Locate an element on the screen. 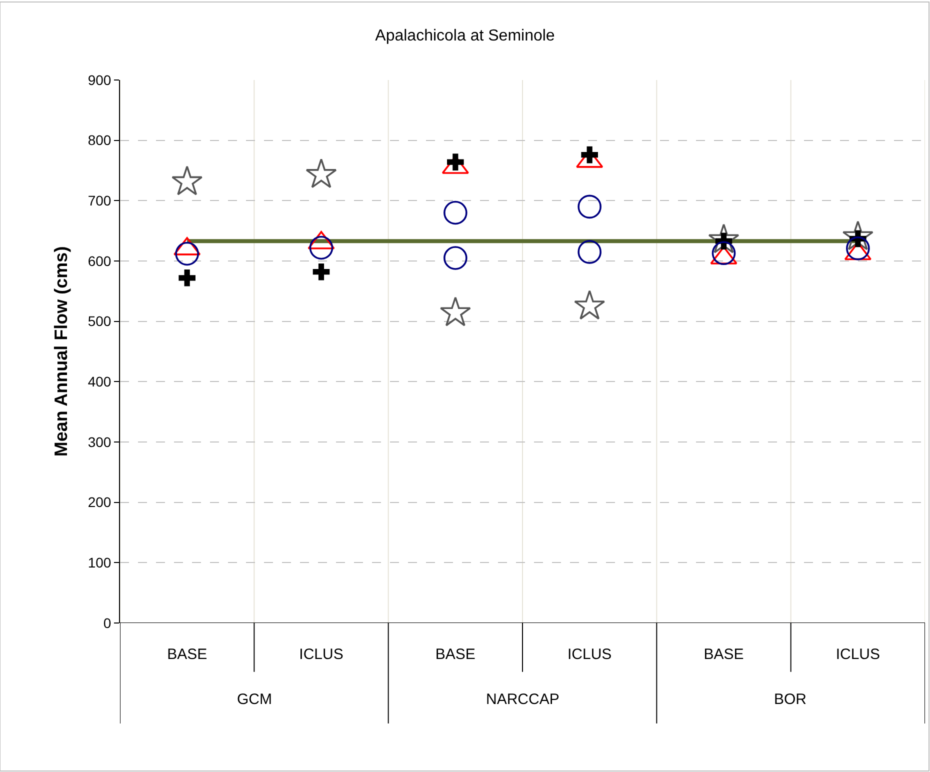 The width and height of the screenshot is (930, 772). y-tick-label: 100 is located at coordinates (100, 562).